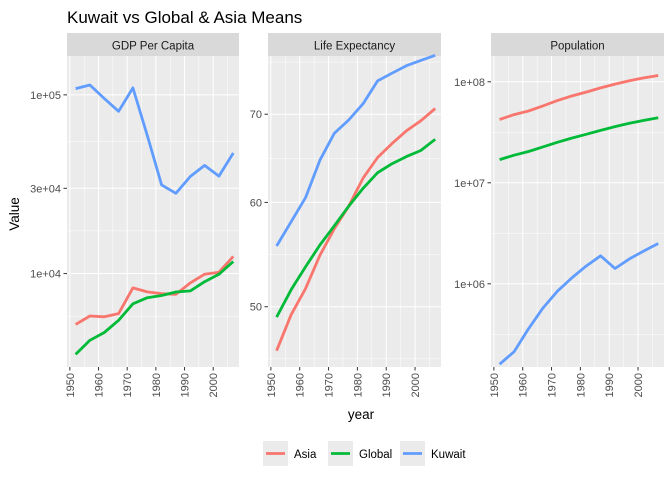  What do you see at coordinates (256, 203) in the screenshot?
I see `y-tick-label: 60` at bounding box center [256, 203].